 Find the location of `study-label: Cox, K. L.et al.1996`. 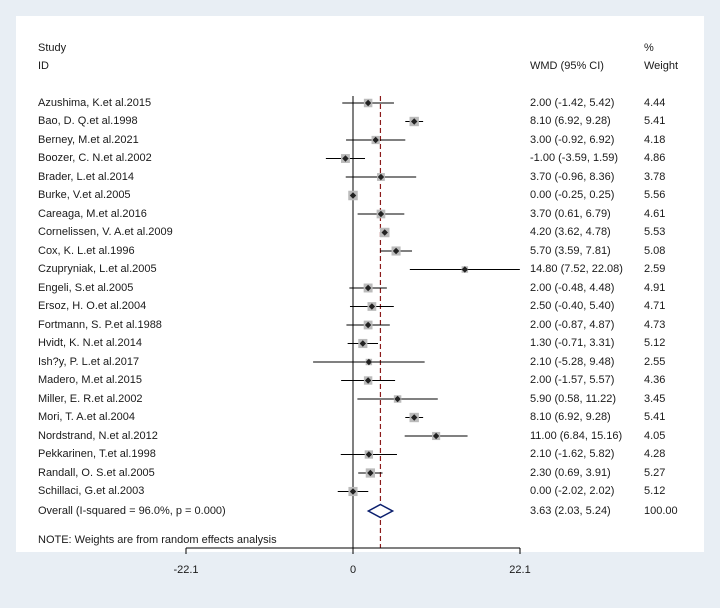

study-label: Cox, K. L.et al.1996 is located at coordinates (86, 250).